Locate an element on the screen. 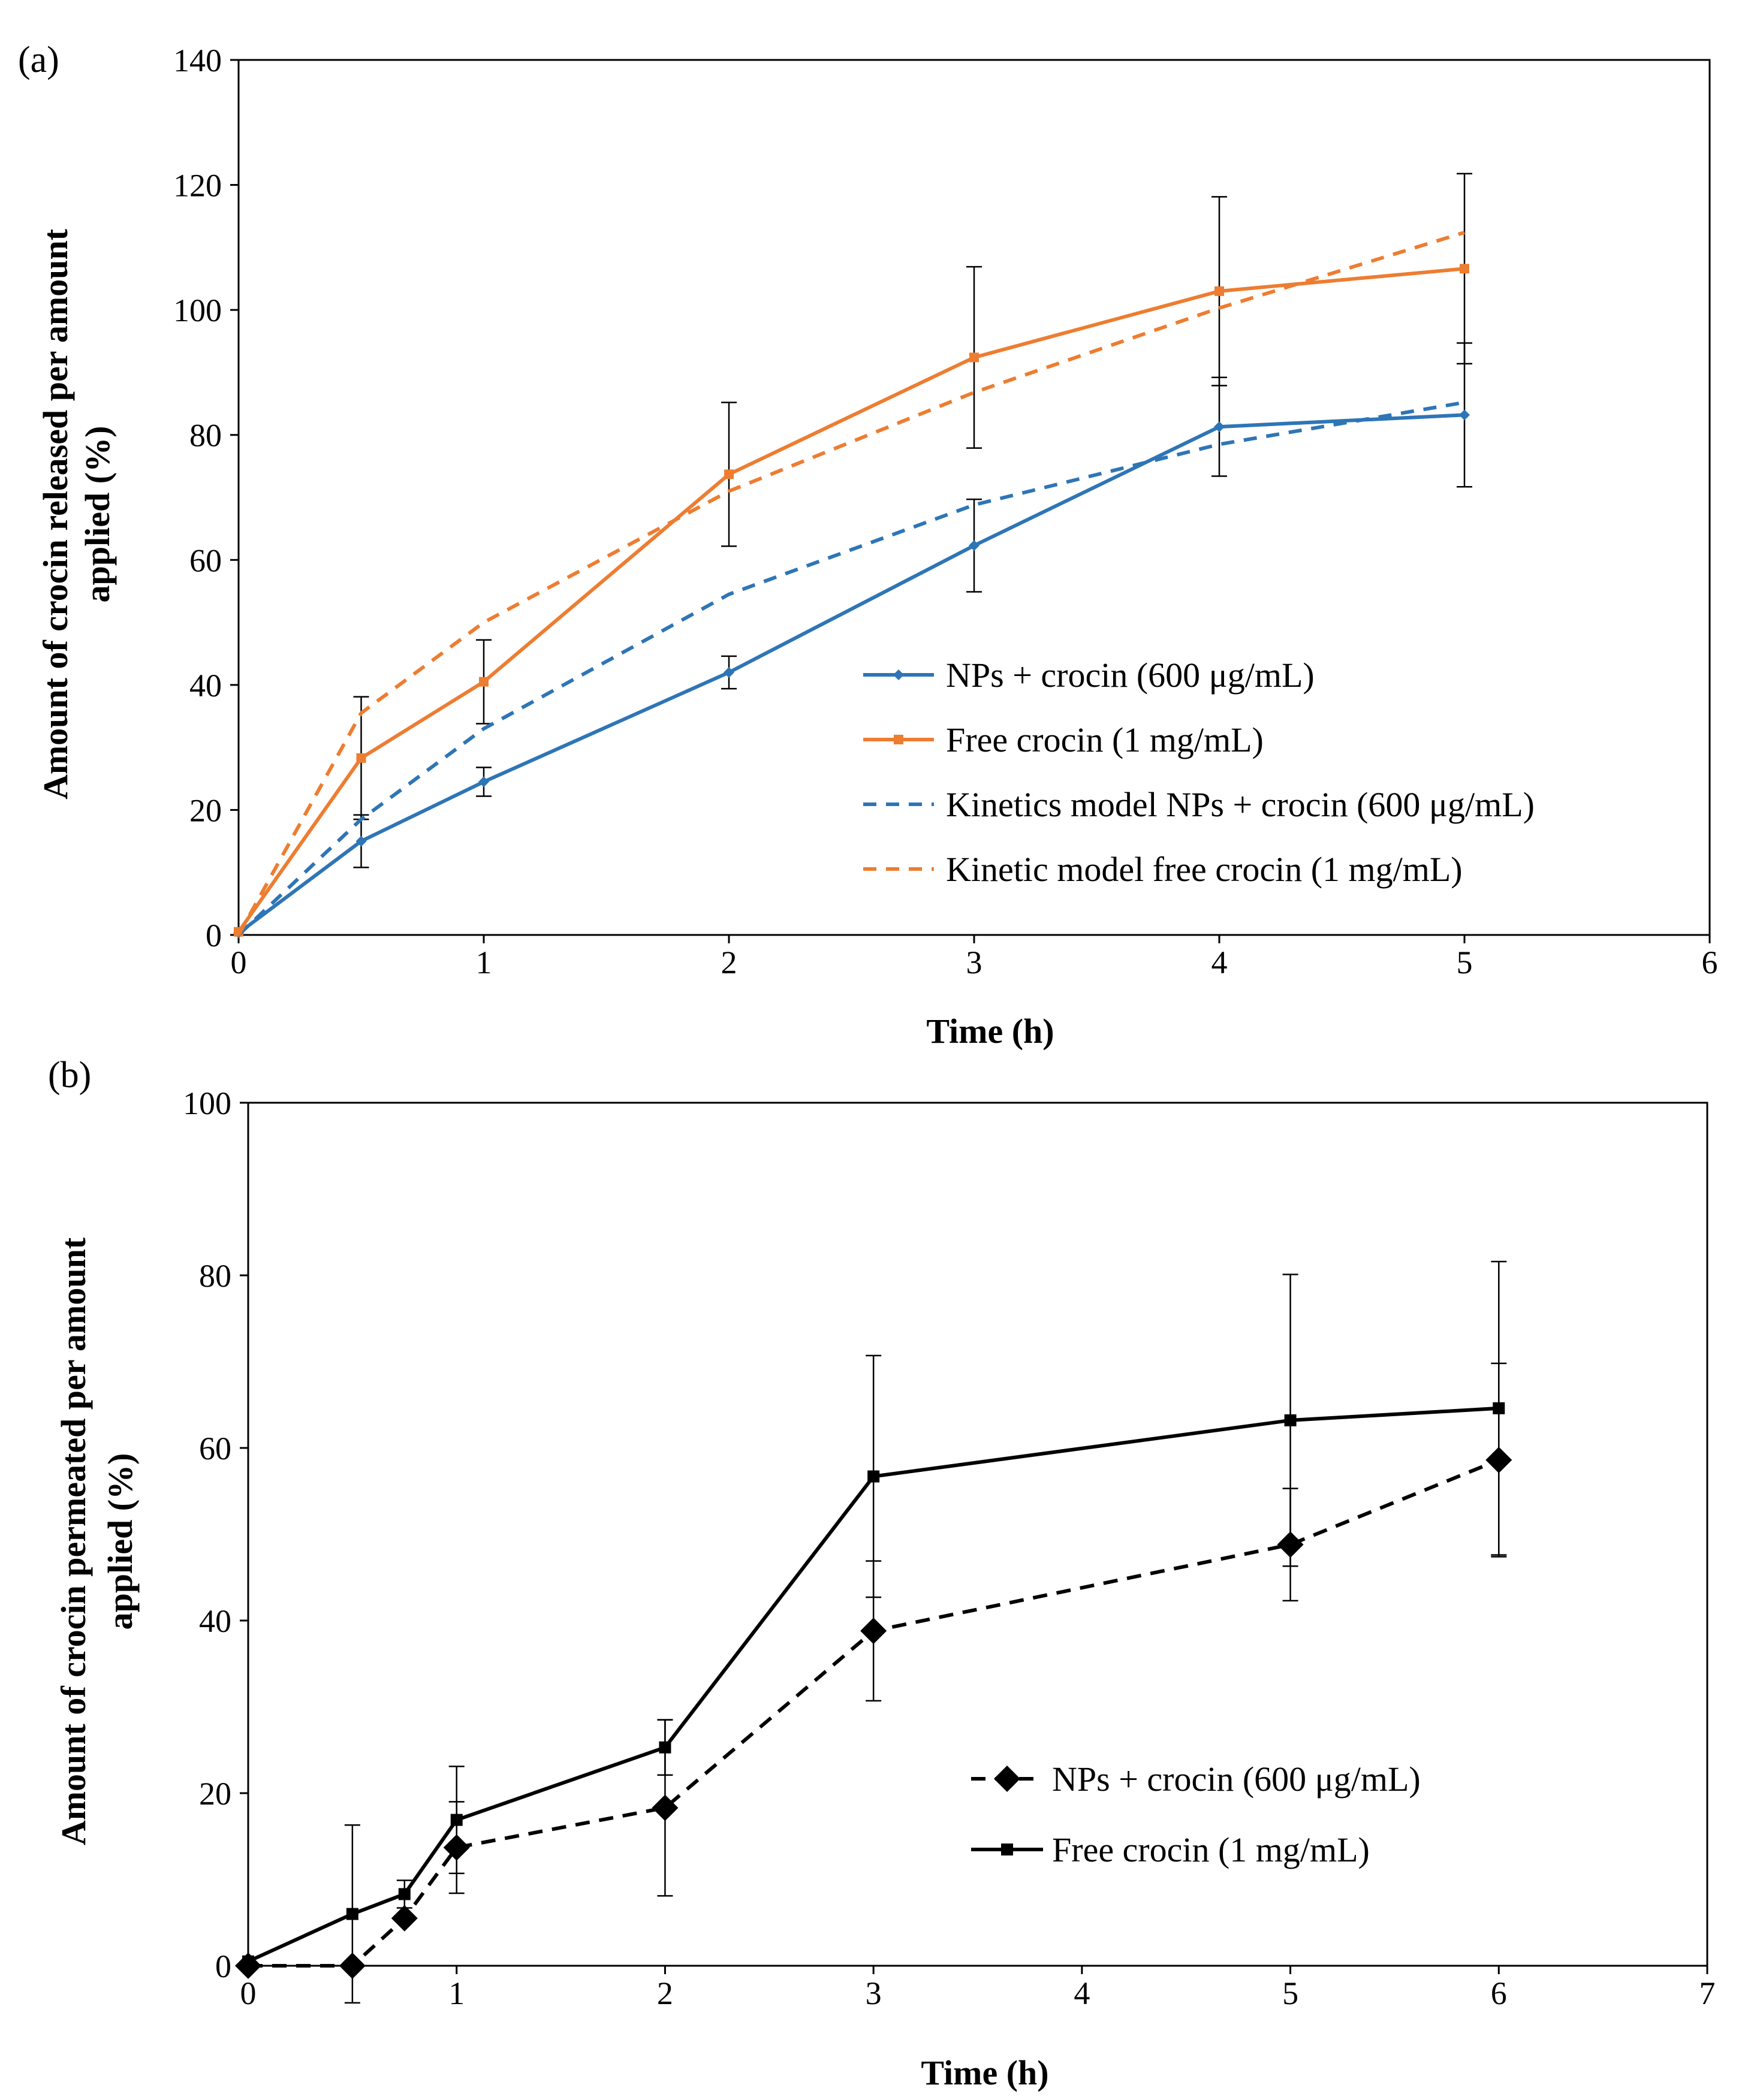  chart-b-y-tick-label: 80 is located at coordinates (215, 1276).